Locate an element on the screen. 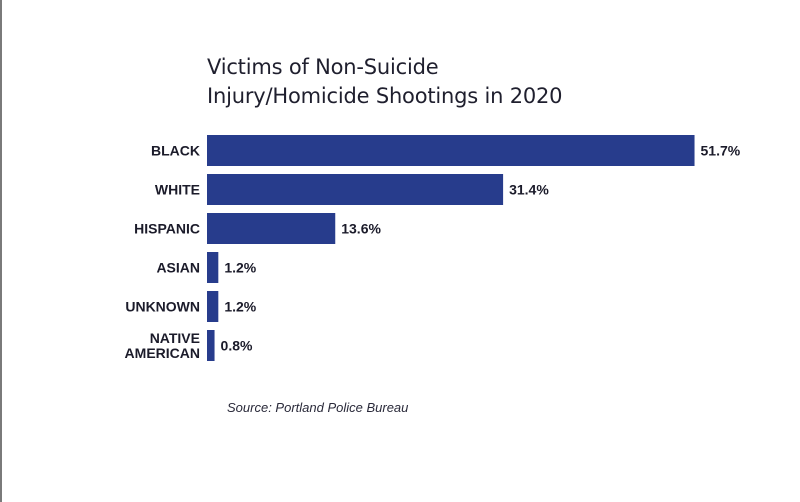 The height and width of the screenshot is (502, 800). value-label: 31.4% is located at coordinates (529, 190).